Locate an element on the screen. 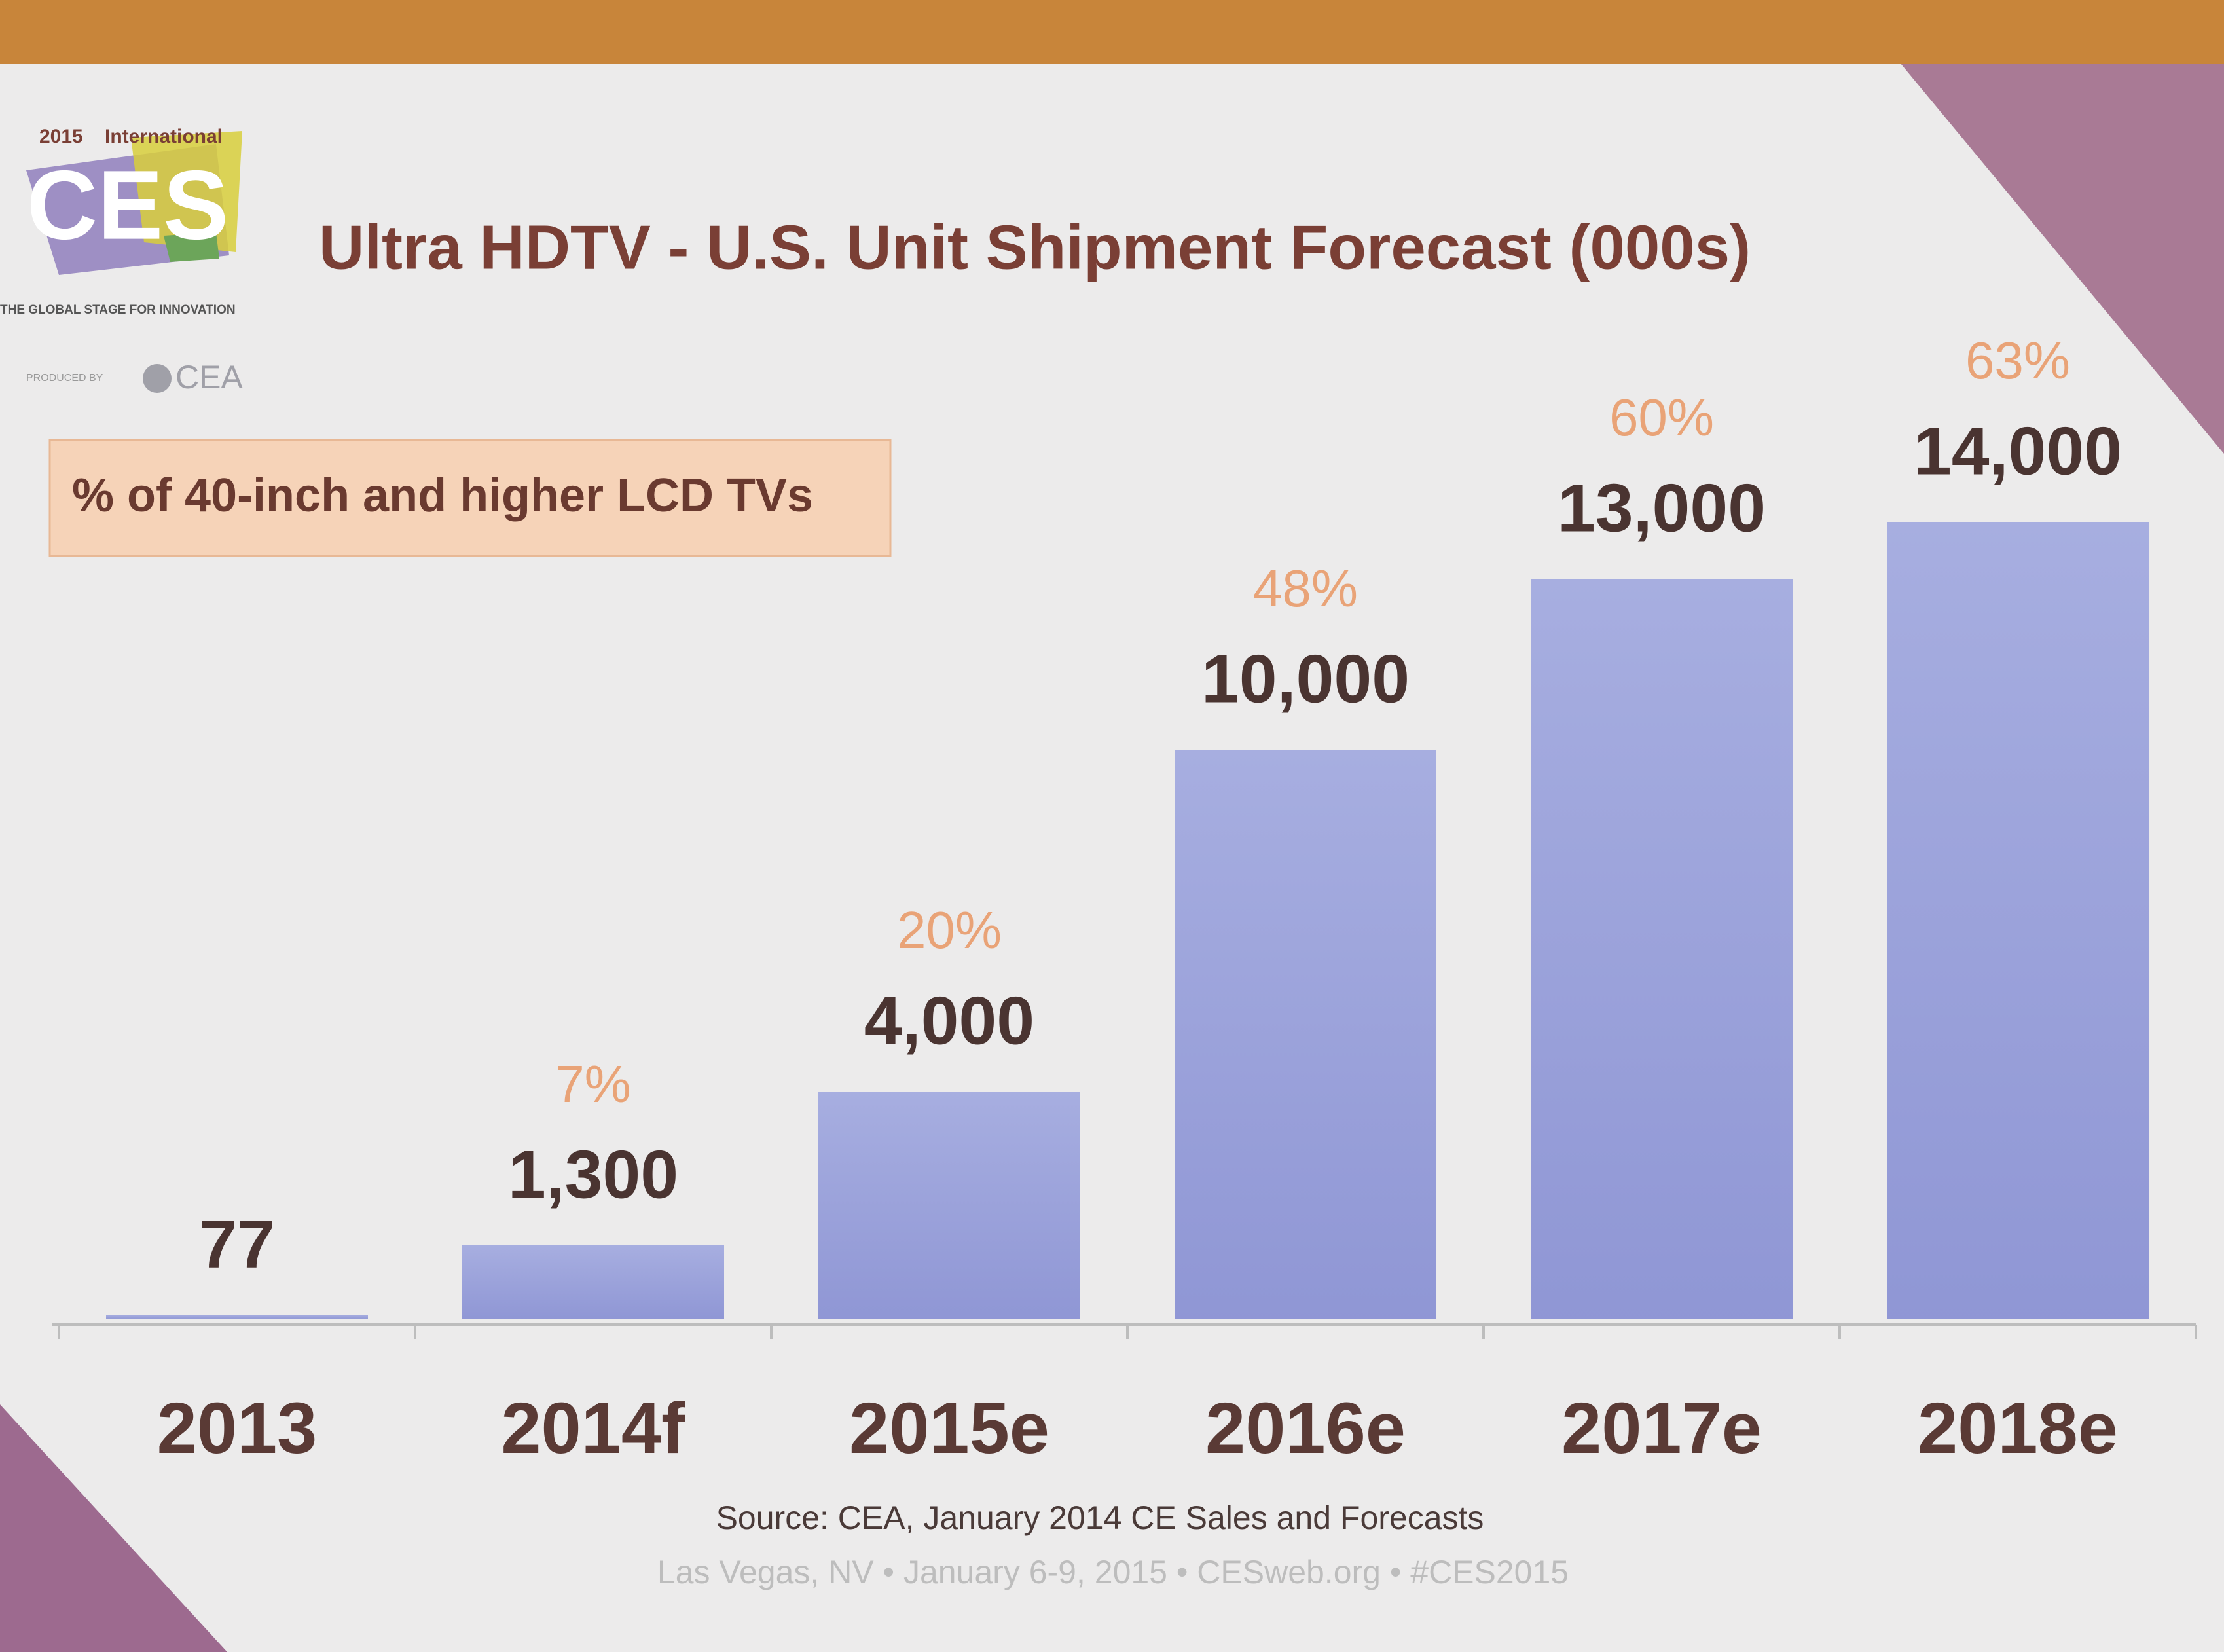 Image resolution: width=2224 pixels, height=1652 pixels. x-tick-label: 2014f is located at coordinates (593, 1428).